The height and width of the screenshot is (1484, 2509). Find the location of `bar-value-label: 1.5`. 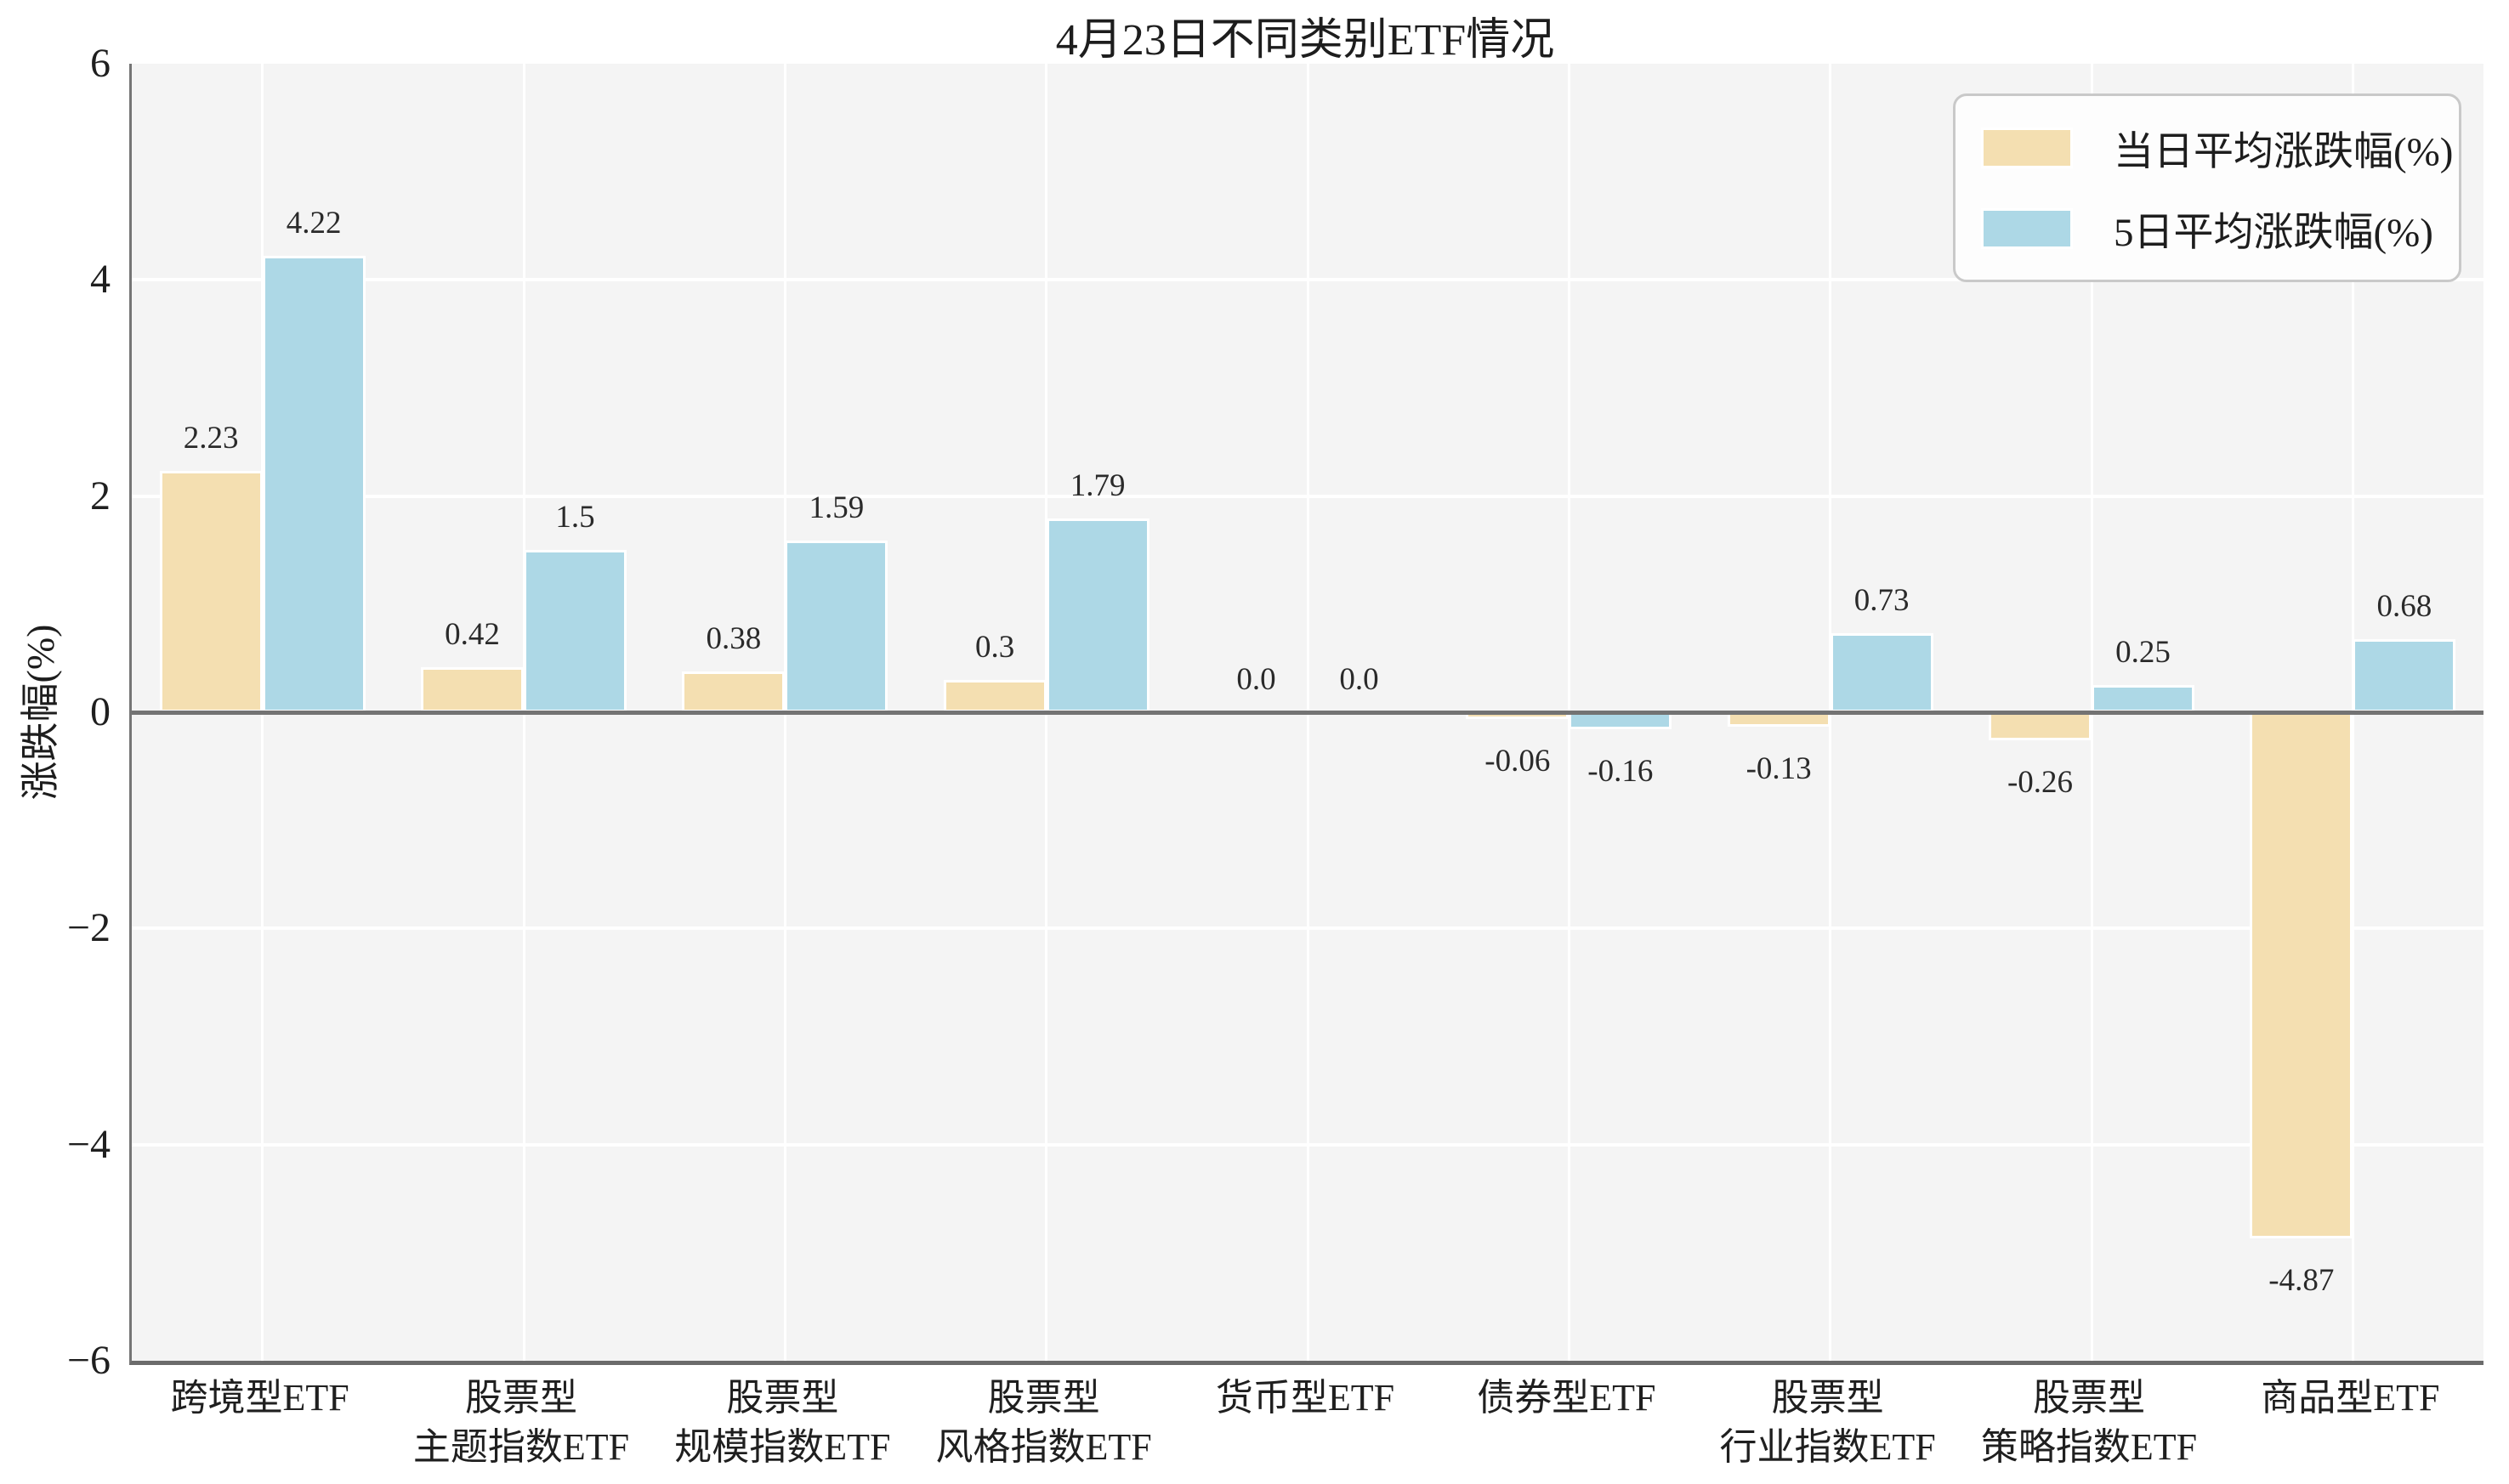

bar-value-label: 1.5 is located at coordinates (575, 517).